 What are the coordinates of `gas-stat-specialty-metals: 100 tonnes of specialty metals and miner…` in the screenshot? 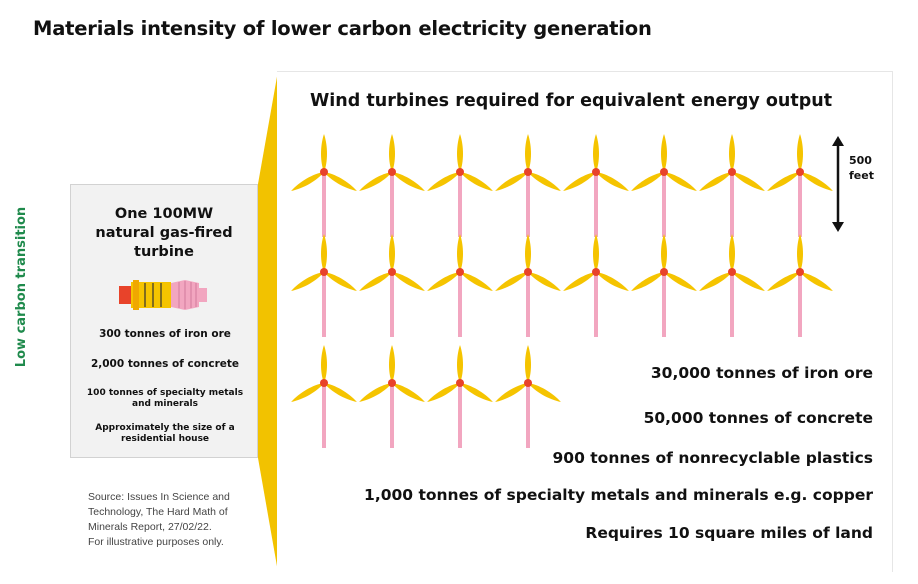 It's located at (165, 398).